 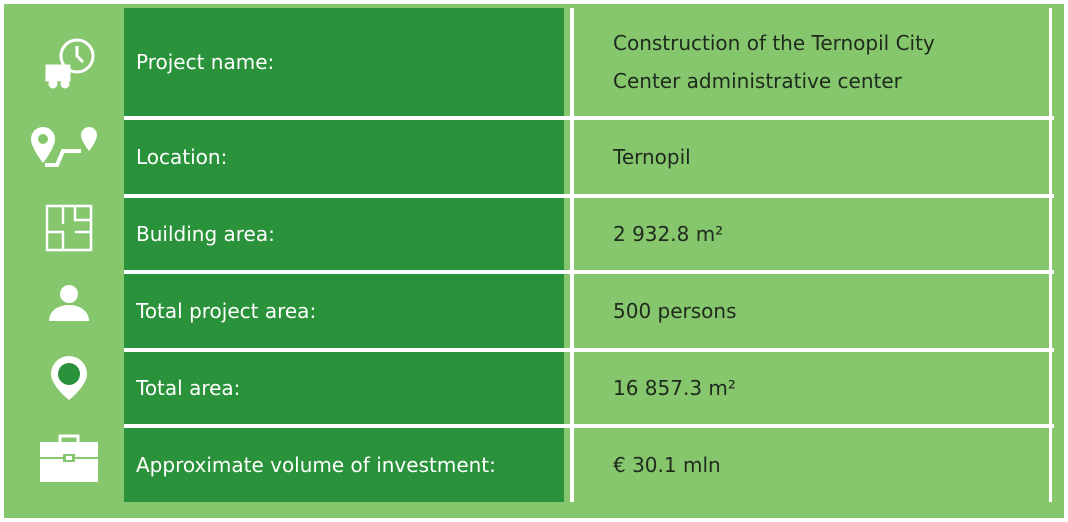 What do you see at coordinates (811, 311) in the screenshot?
I see `row-value-cell: 500 persons` at bounding box center [811, 311].